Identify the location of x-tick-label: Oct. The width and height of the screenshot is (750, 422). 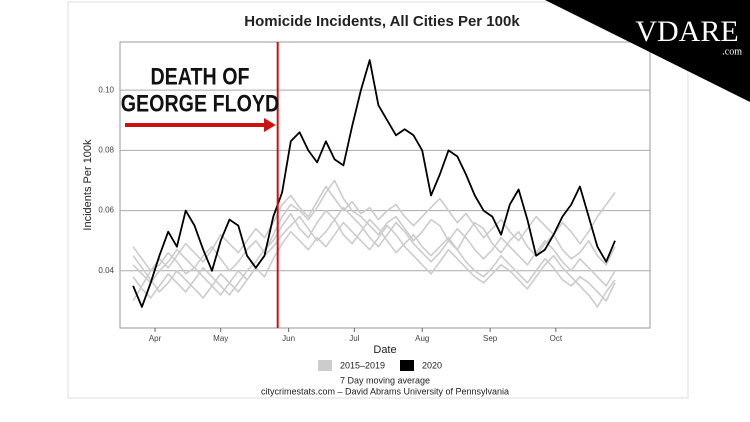
(556, 338).